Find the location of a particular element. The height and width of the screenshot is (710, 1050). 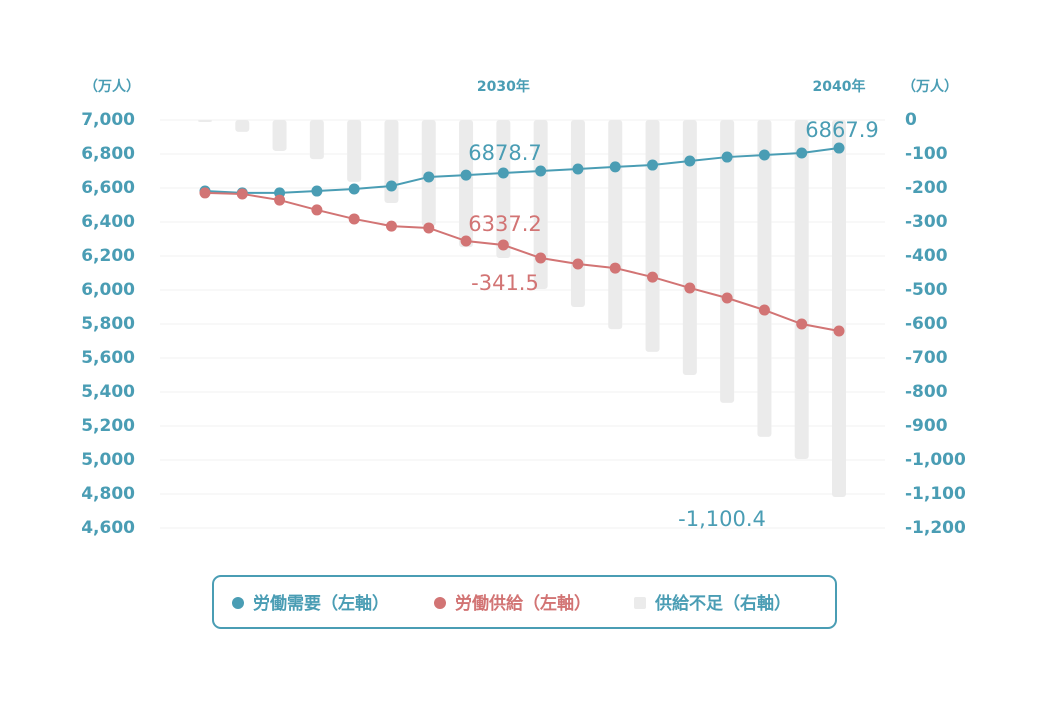

y2-tick-label: -100 is located at coordinates (926, 154).